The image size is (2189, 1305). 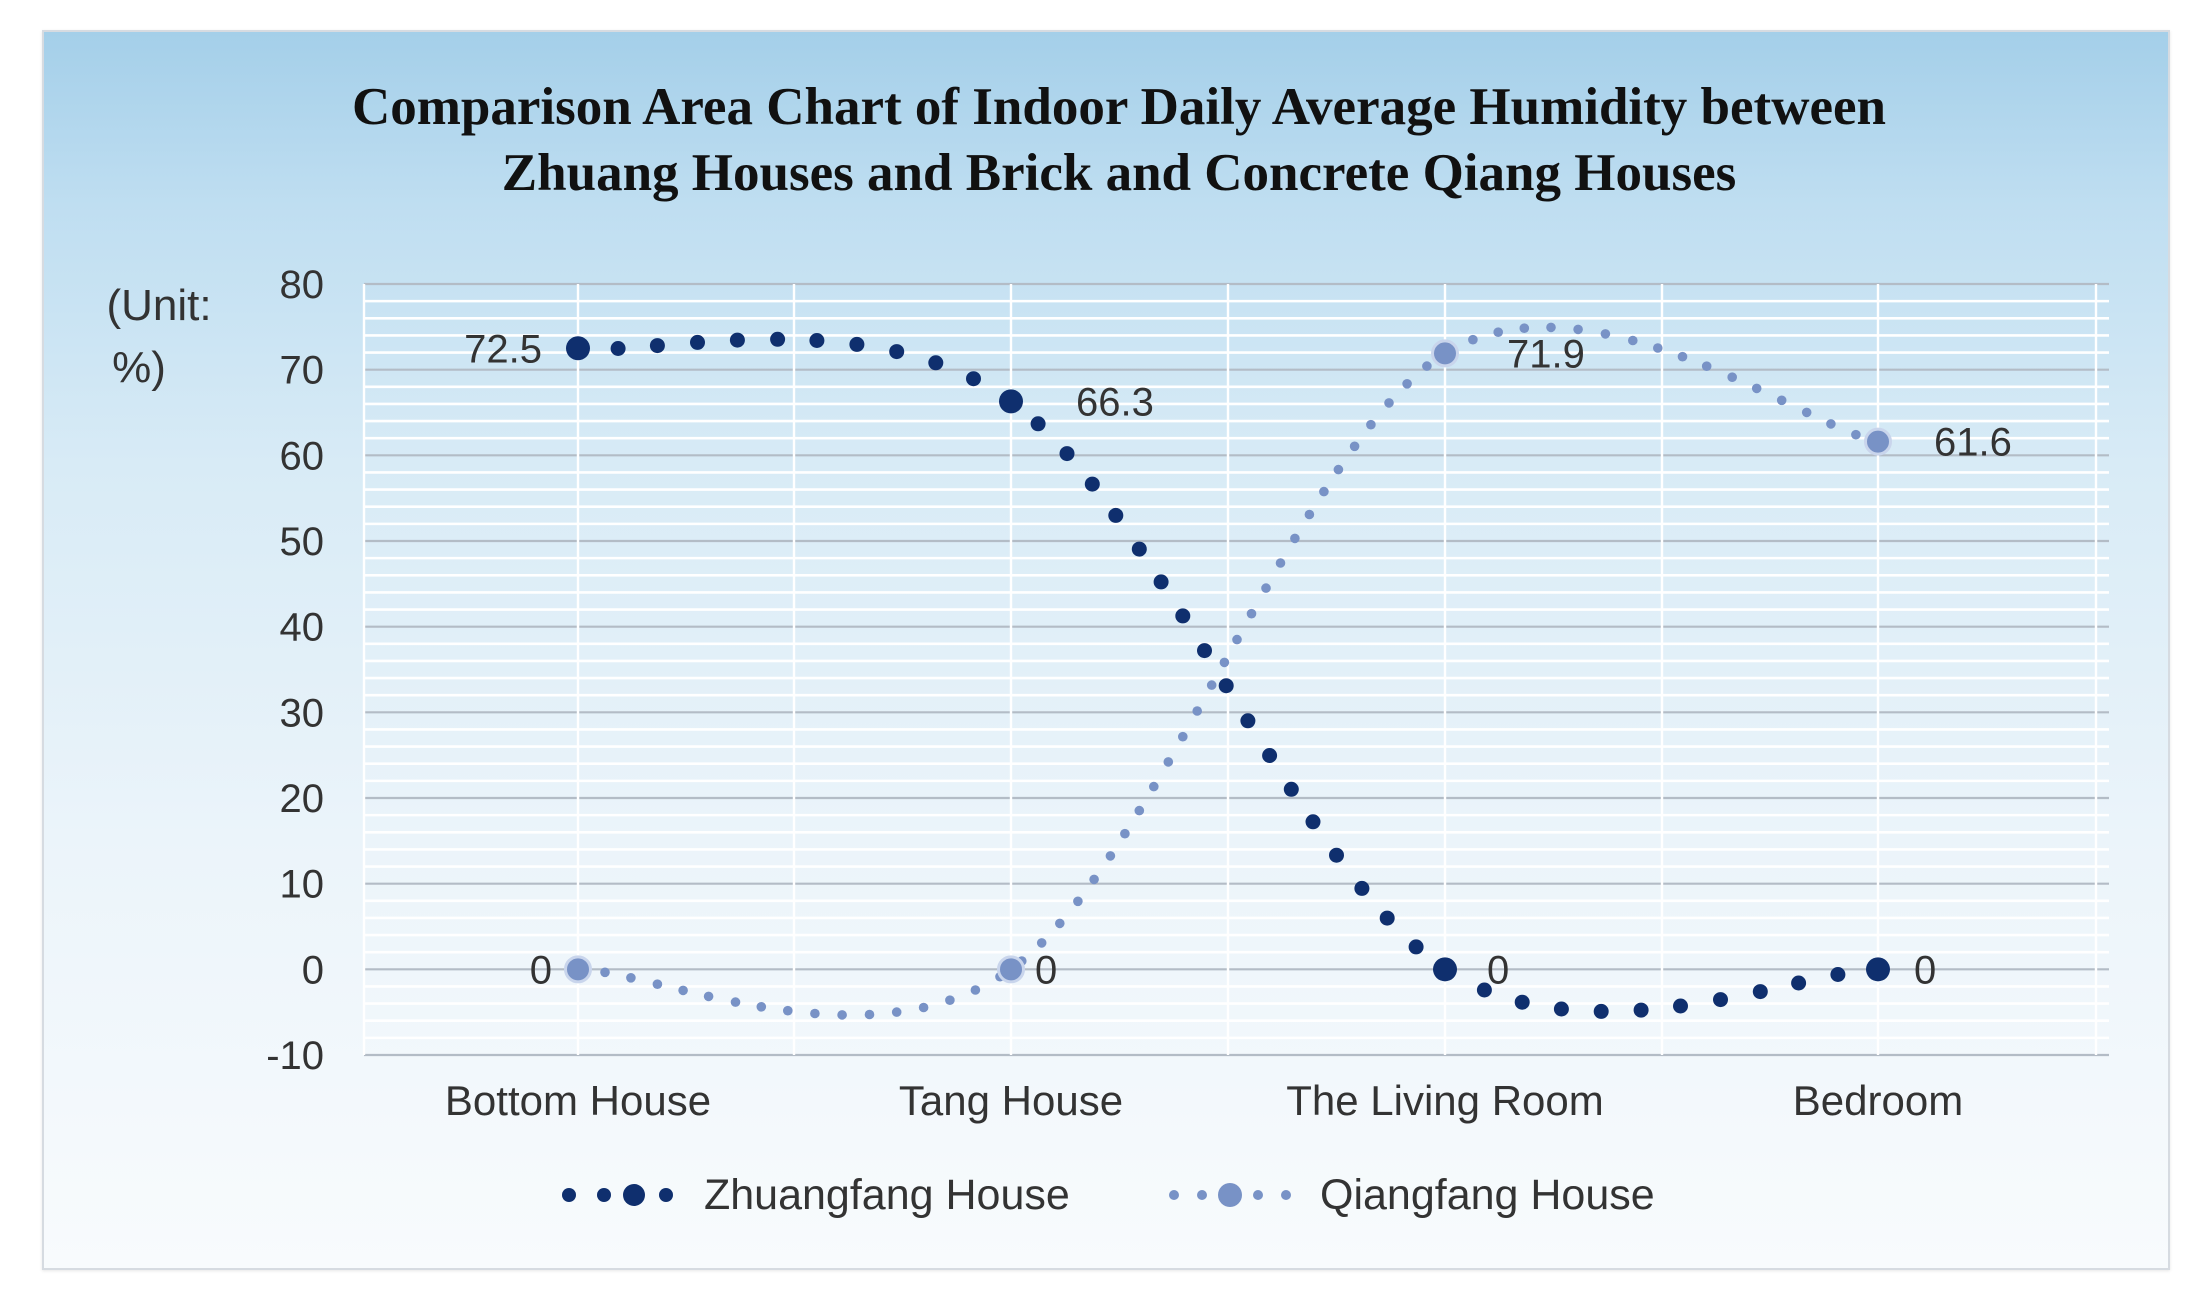 I want to click on unit-label-line-1: (Unit:, so click(x=158, y=305).